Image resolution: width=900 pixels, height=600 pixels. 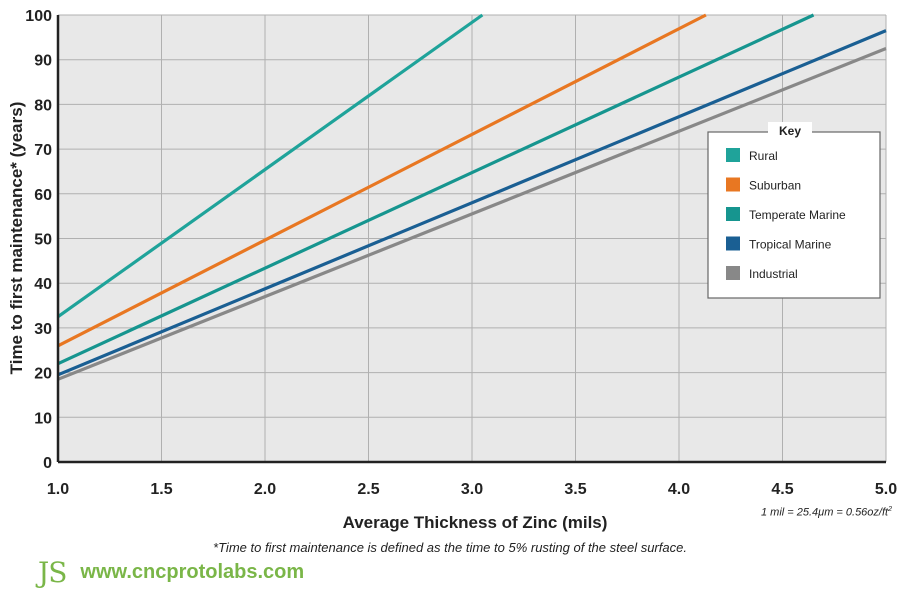 I want to click on x-tick-label: 2.0, so click(x=265, y=489).